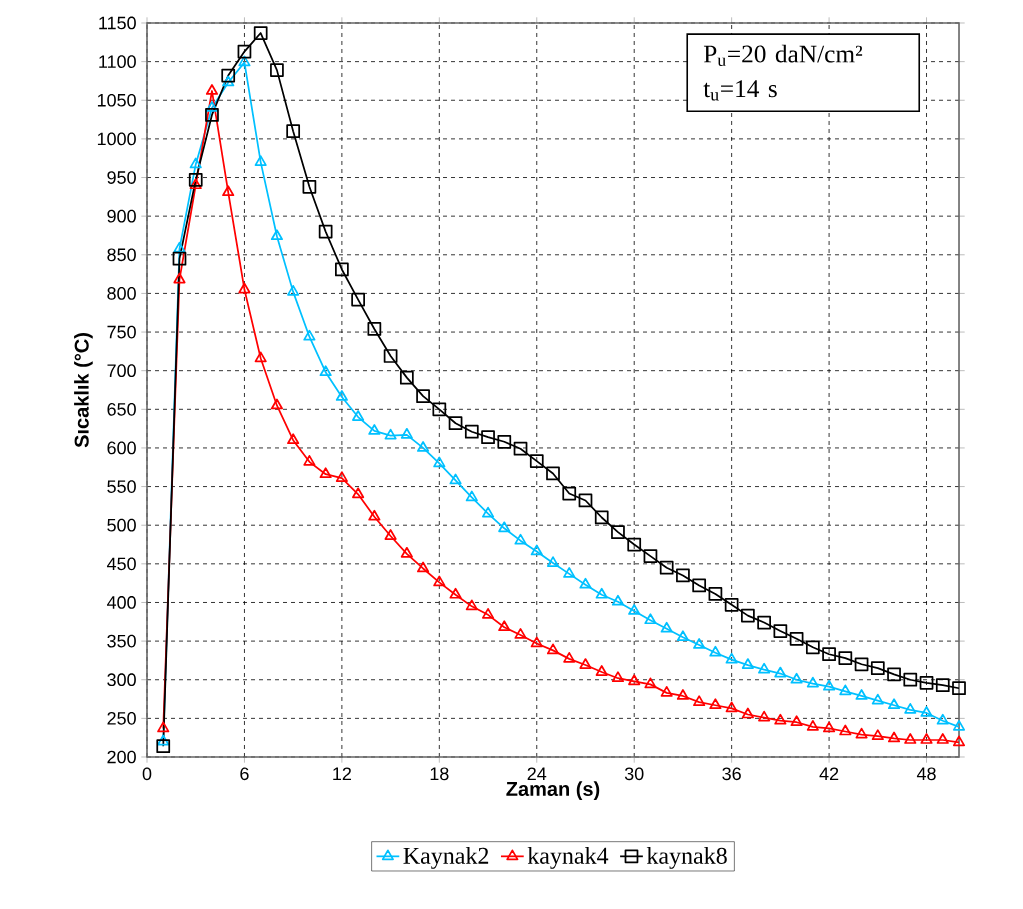 The image size is (1023, 909). What do you see at coordinates (829, 773) in the screenshot?
I see `x-tick-label: 42` at bounding box center [829, 773].